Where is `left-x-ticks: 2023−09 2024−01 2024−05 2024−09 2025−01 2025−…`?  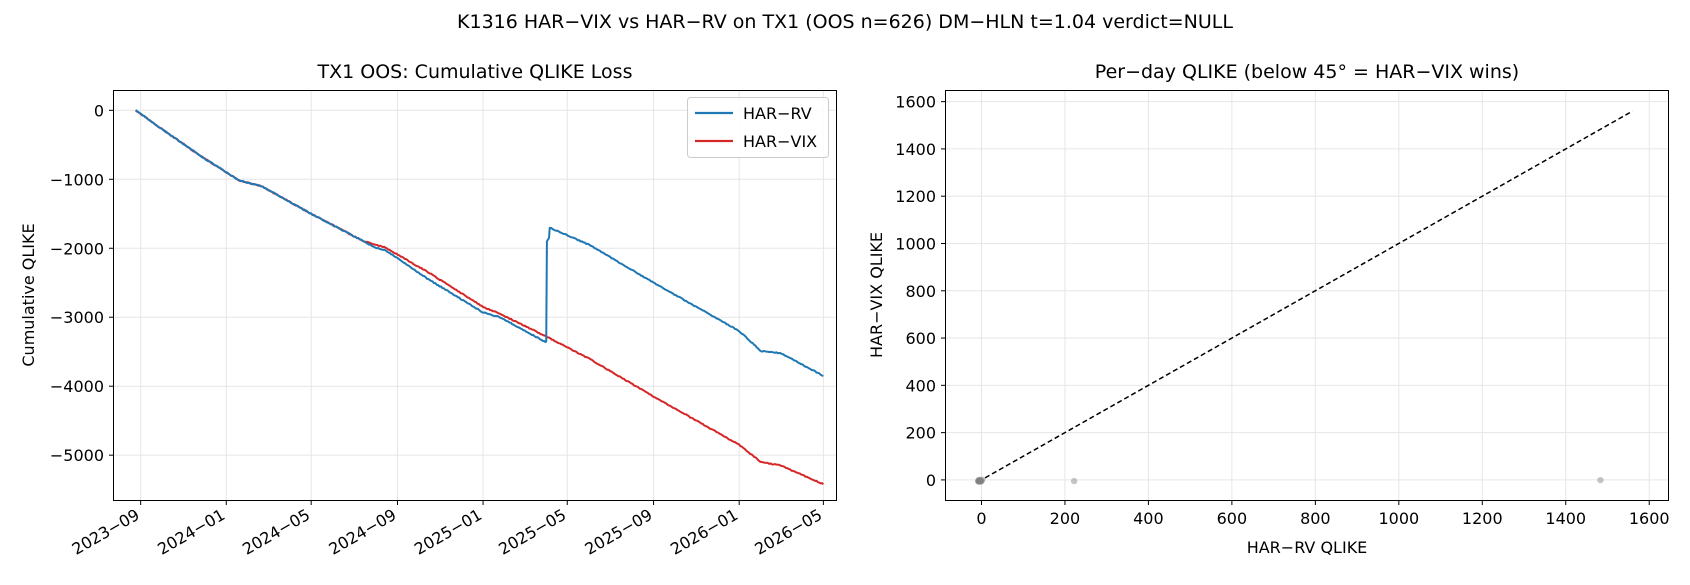
left-x-ticks: 2023−09 2024−01 2024−05 2024−09 2025−01 2025−… is located at coordinates (447, 529).